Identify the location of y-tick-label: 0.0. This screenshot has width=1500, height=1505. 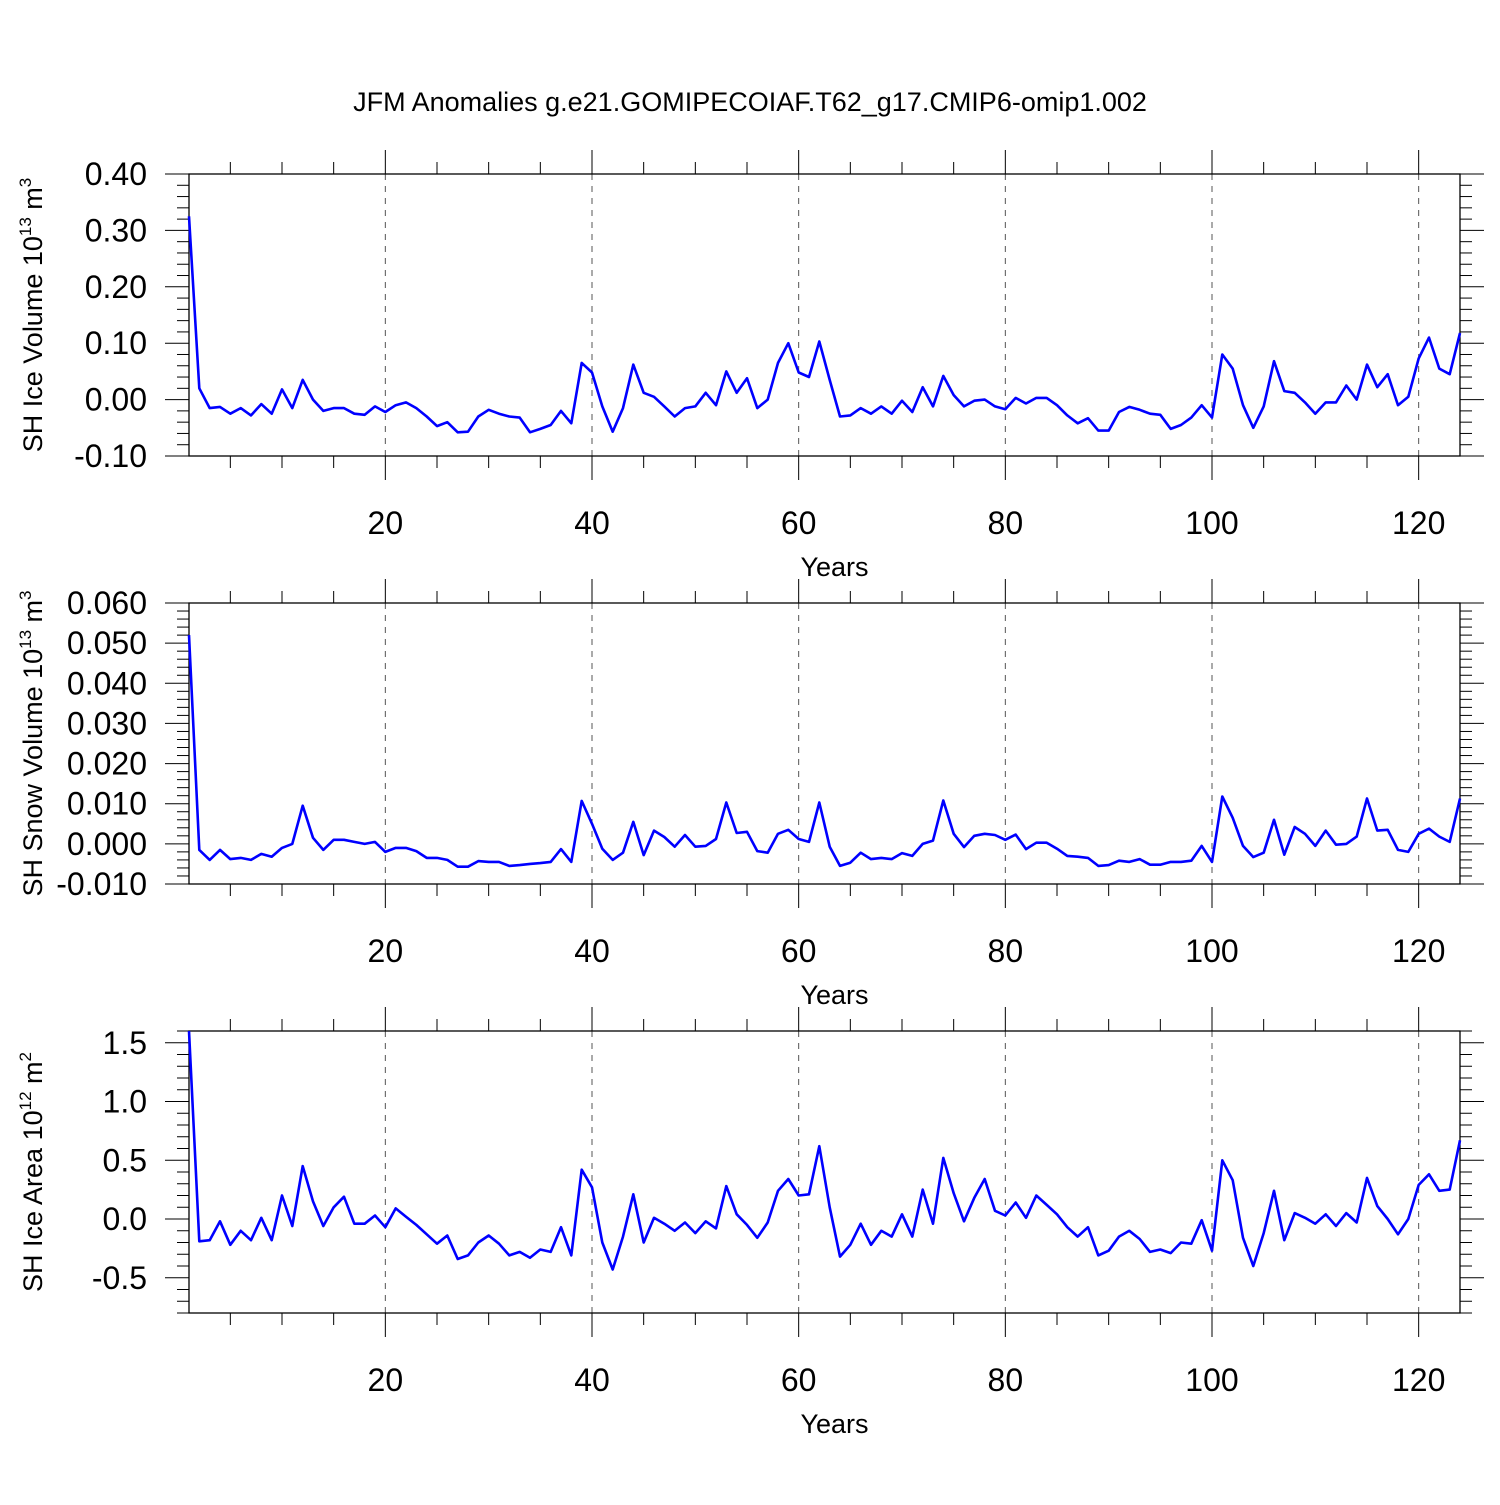
(125, 1219).